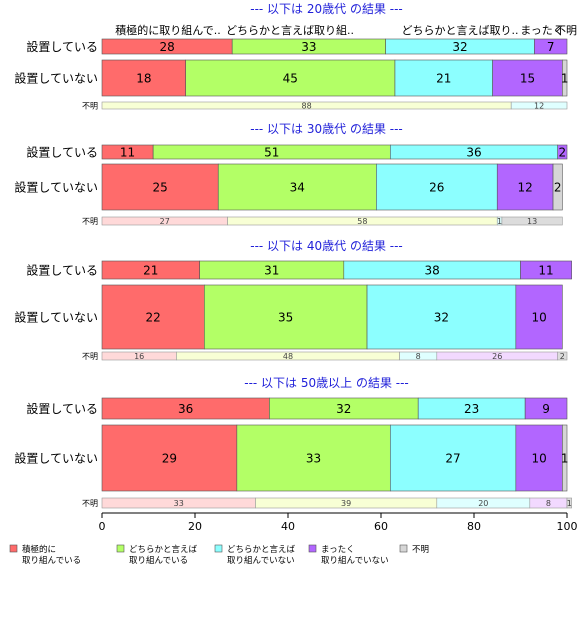 The height and width of the screenshot is (640, 580). Describe the element at coordinates (39, 549) in the screenshot. I see `legend-label: 積極的に` at that location.